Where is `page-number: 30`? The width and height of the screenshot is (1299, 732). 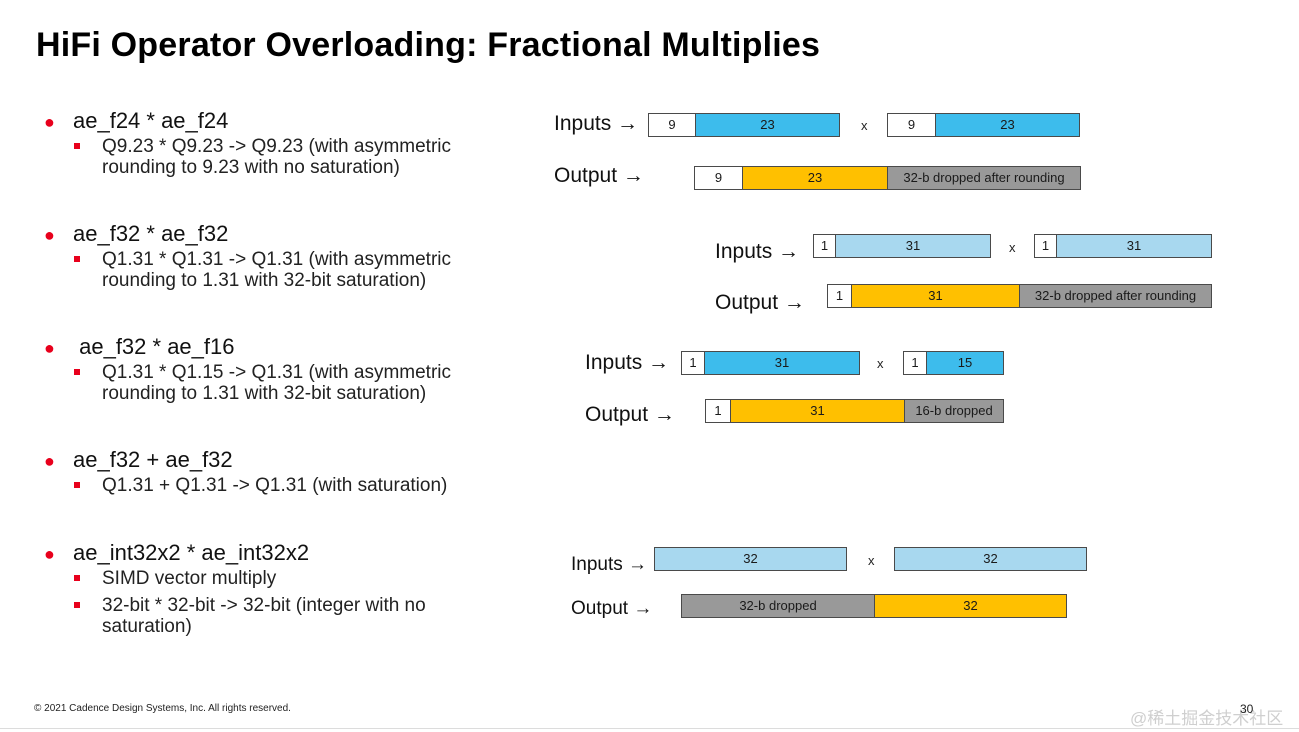 page-number: 30 is located at coordinates (1247, 709).